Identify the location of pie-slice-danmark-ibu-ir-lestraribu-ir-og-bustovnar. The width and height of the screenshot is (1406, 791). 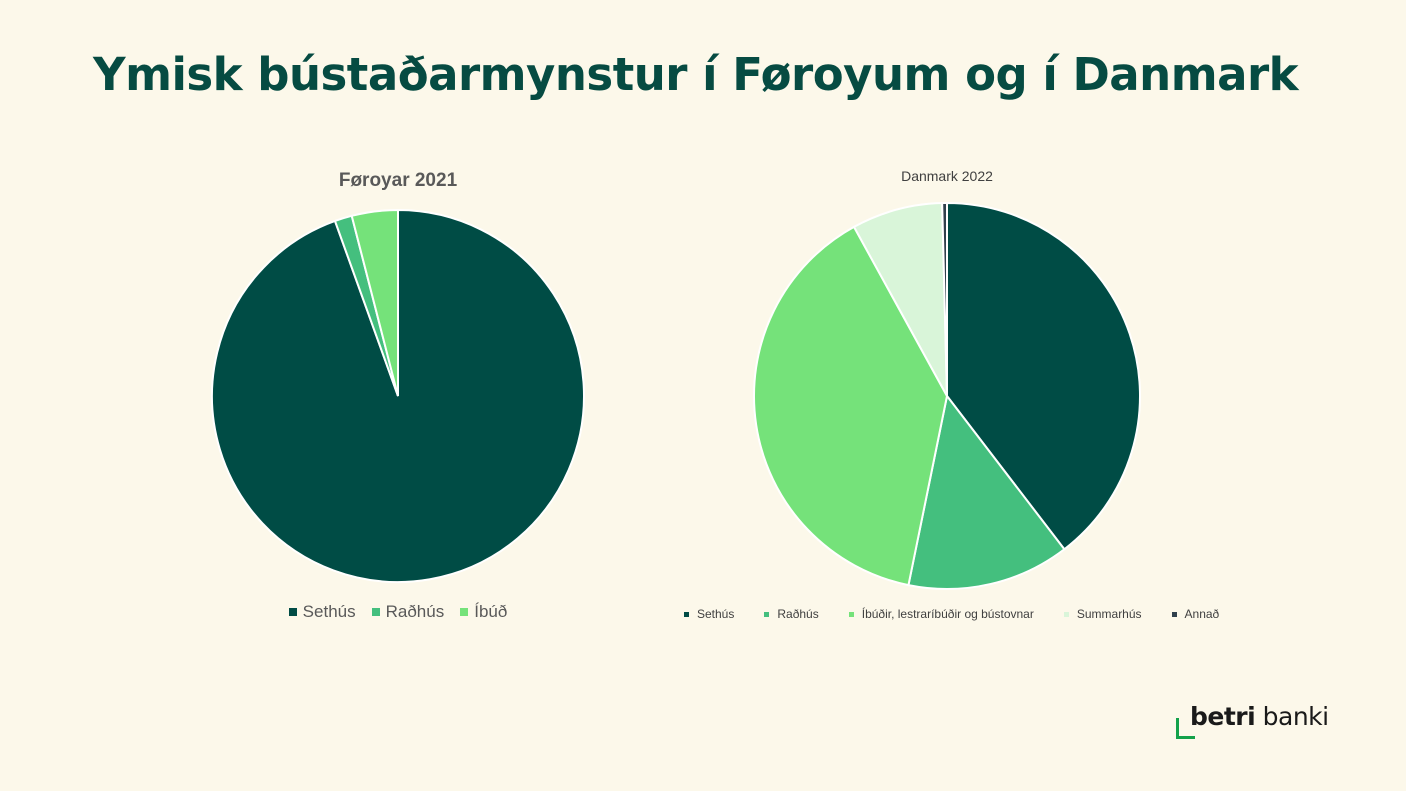
(851, 406).